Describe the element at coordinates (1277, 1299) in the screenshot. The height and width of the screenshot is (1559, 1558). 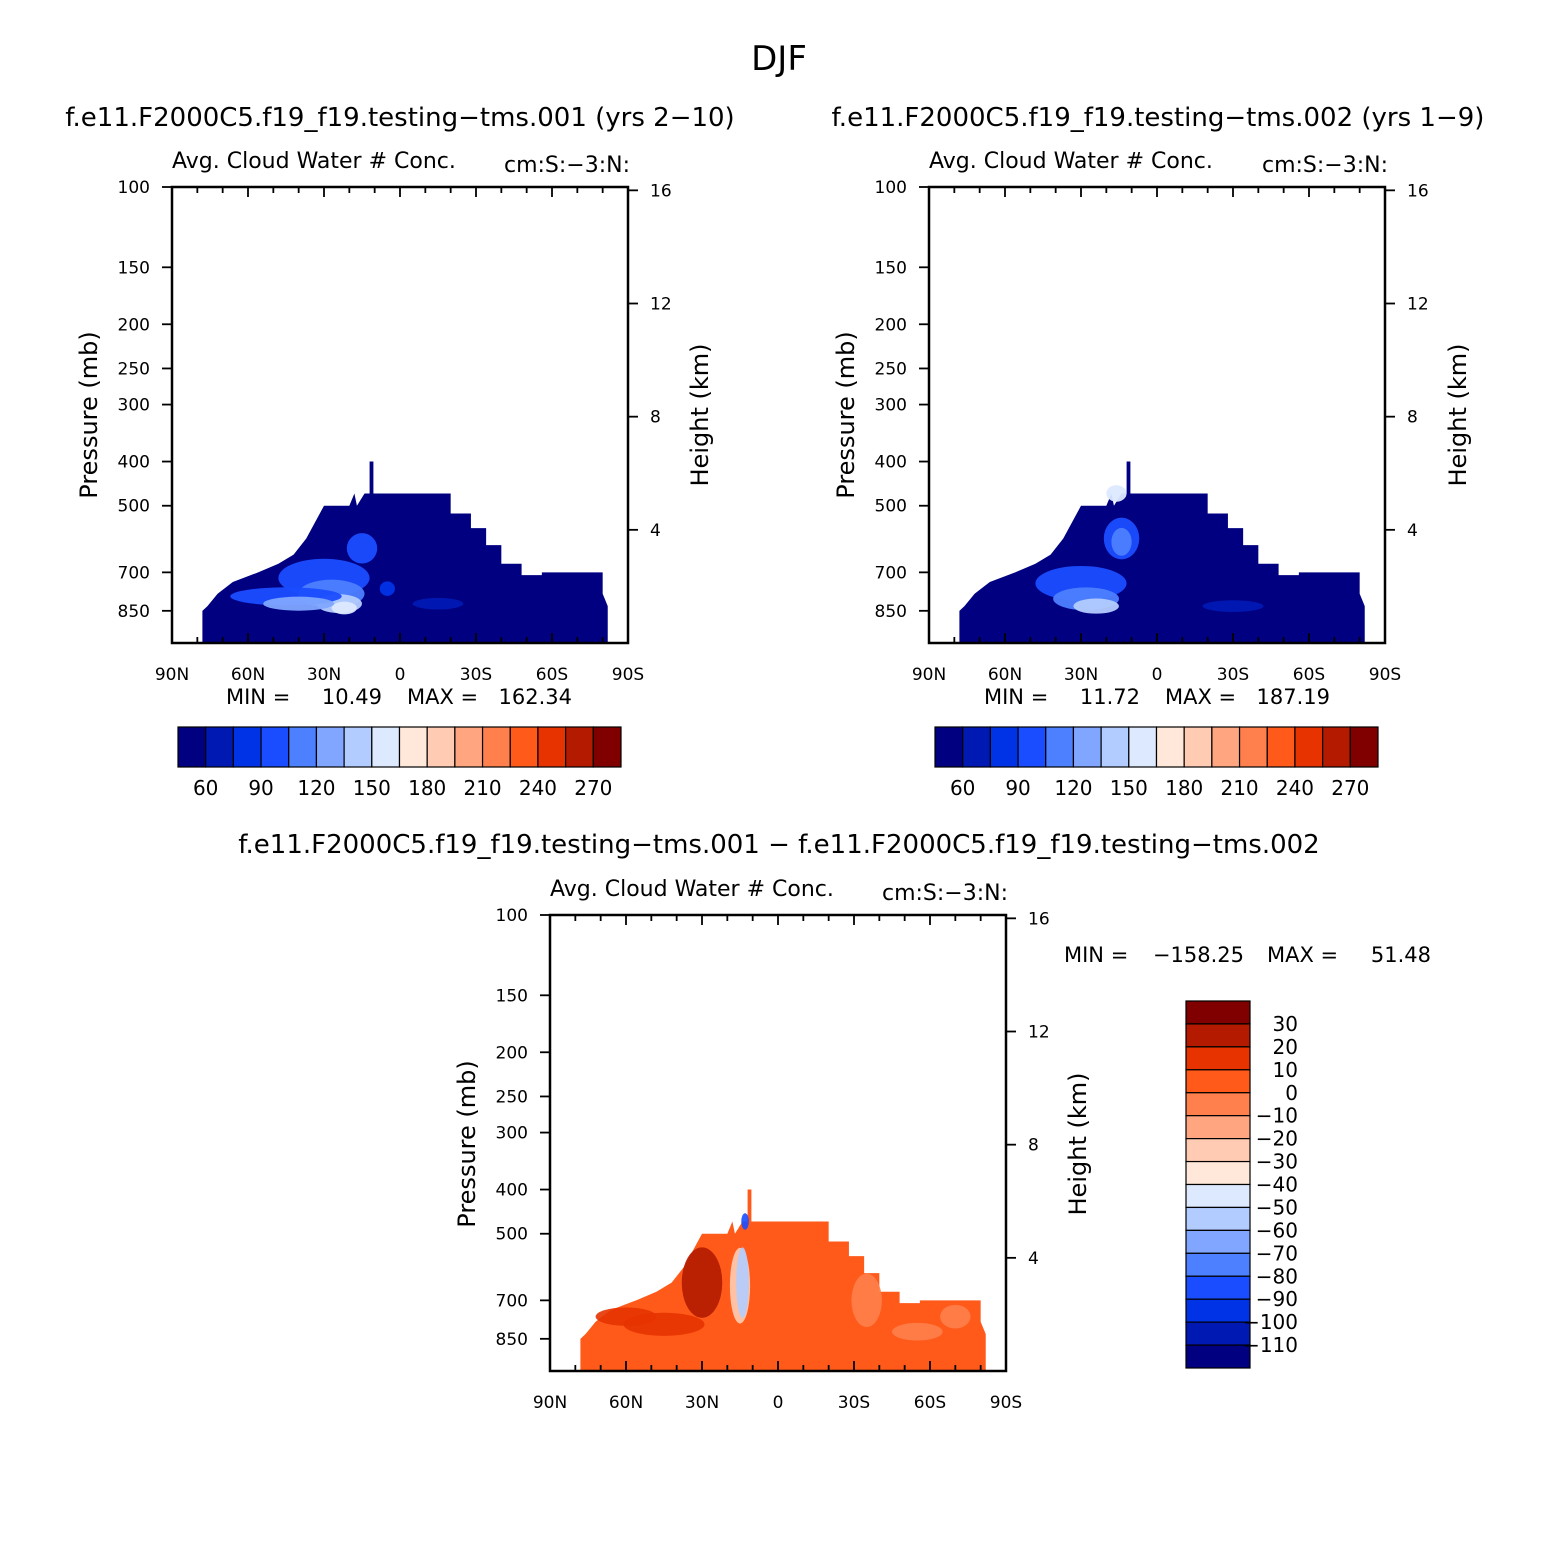
I see `colorbar-label: −90` at that location.